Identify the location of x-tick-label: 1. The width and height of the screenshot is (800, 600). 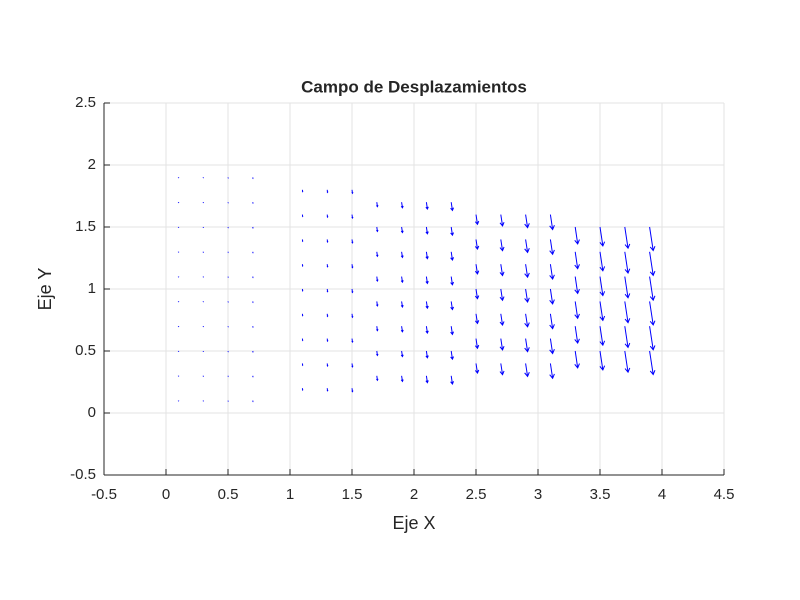
(290, 494).